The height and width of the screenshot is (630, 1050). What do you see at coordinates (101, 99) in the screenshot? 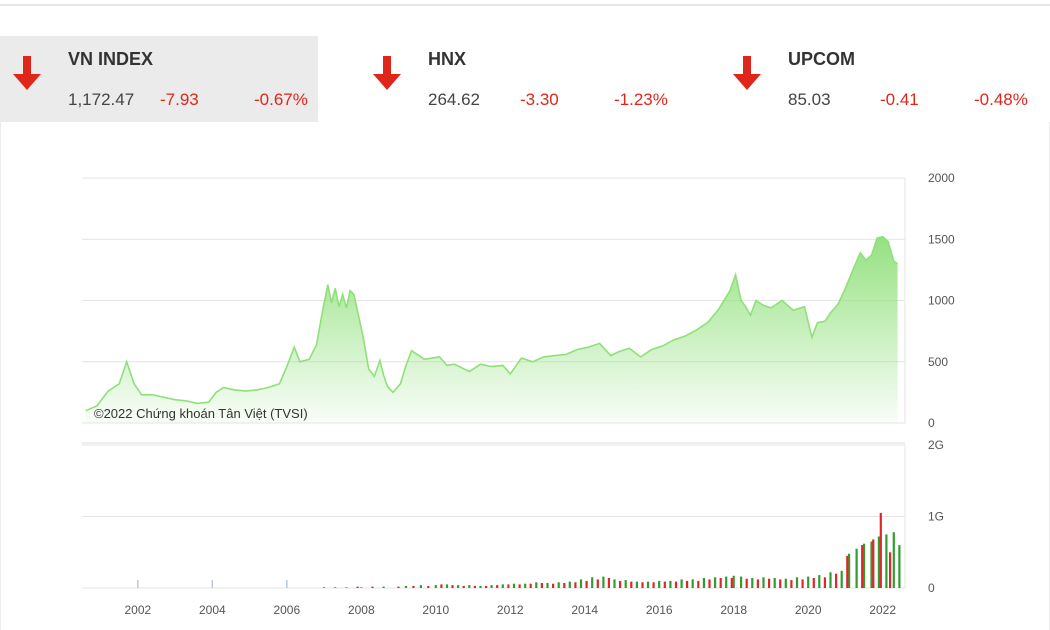
I see `ticker-price: 1,172.47` at bounding box center [101, 99].